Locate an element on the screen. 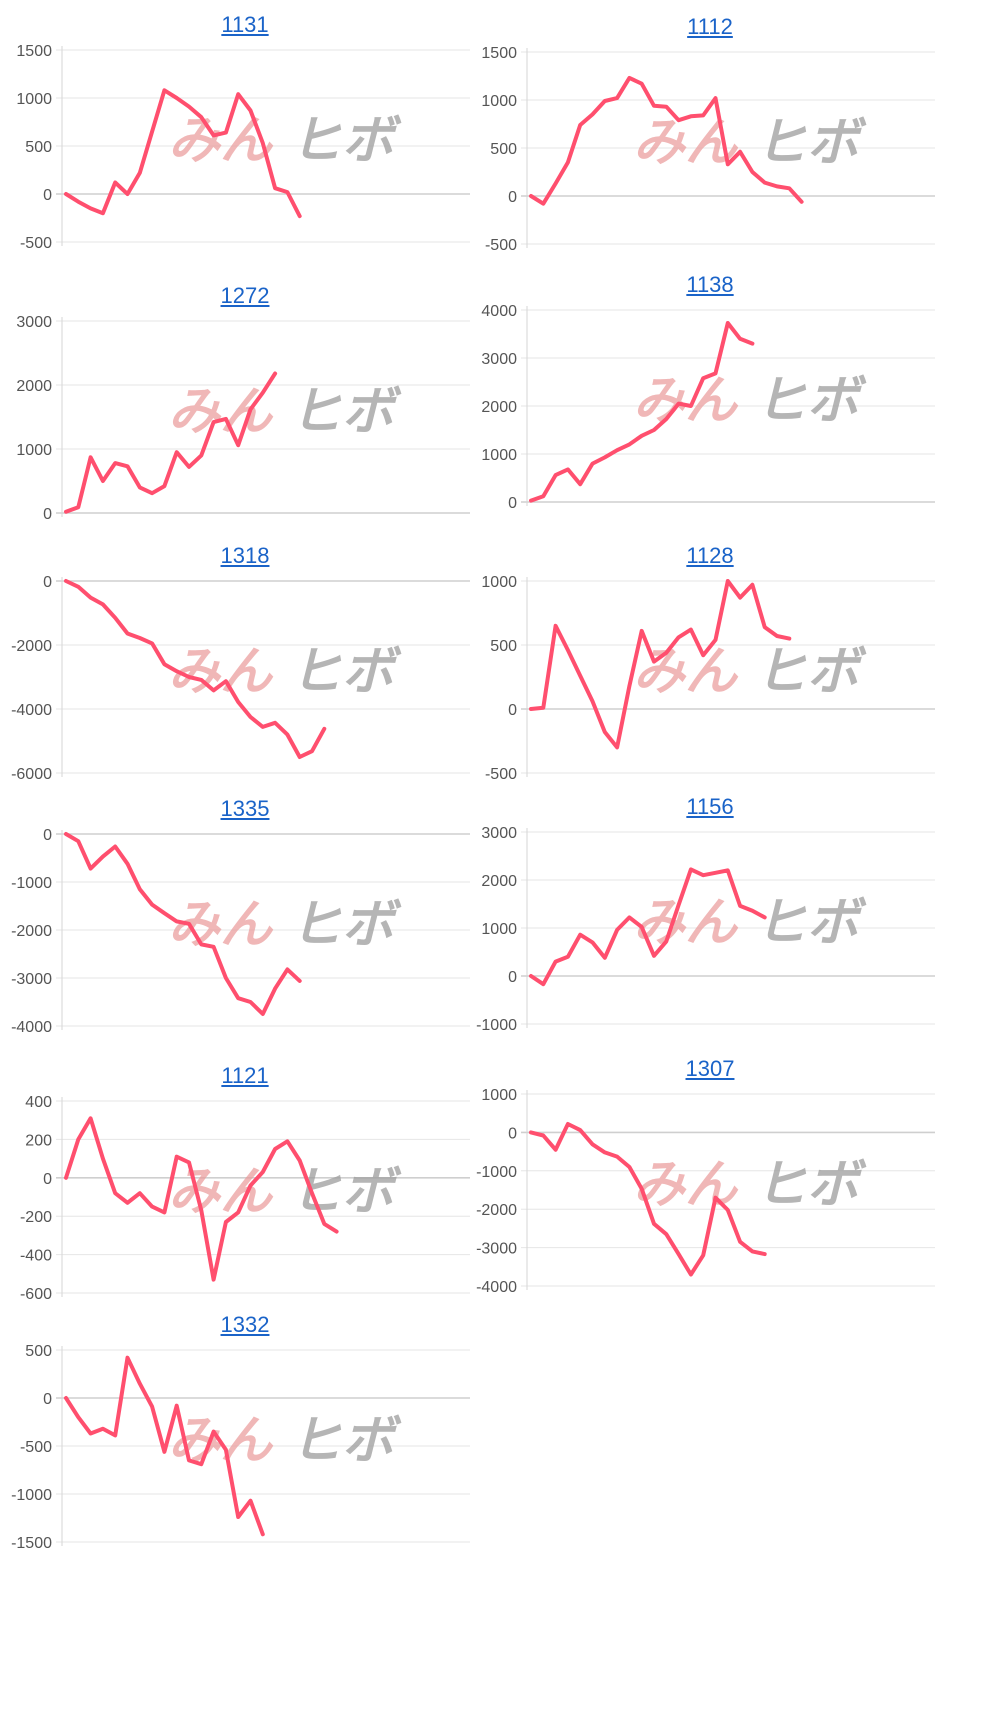 This screenshot has height=1710, width=1000. chart-title-link: 1335 is located at coordinates (245, 808).